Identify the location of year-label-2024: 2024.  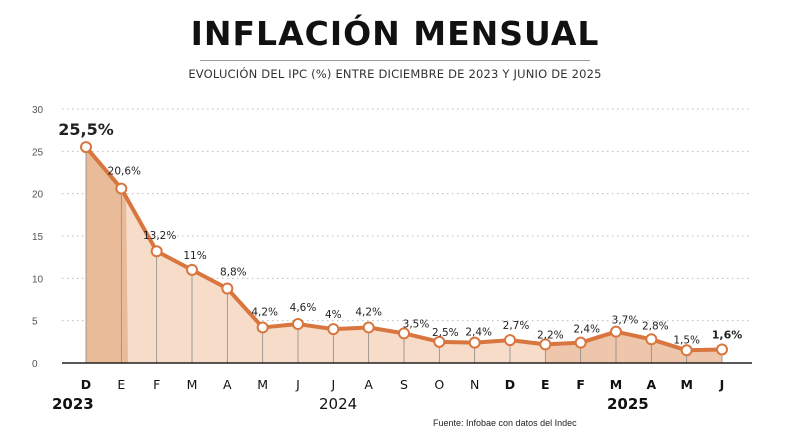
(338, 404).